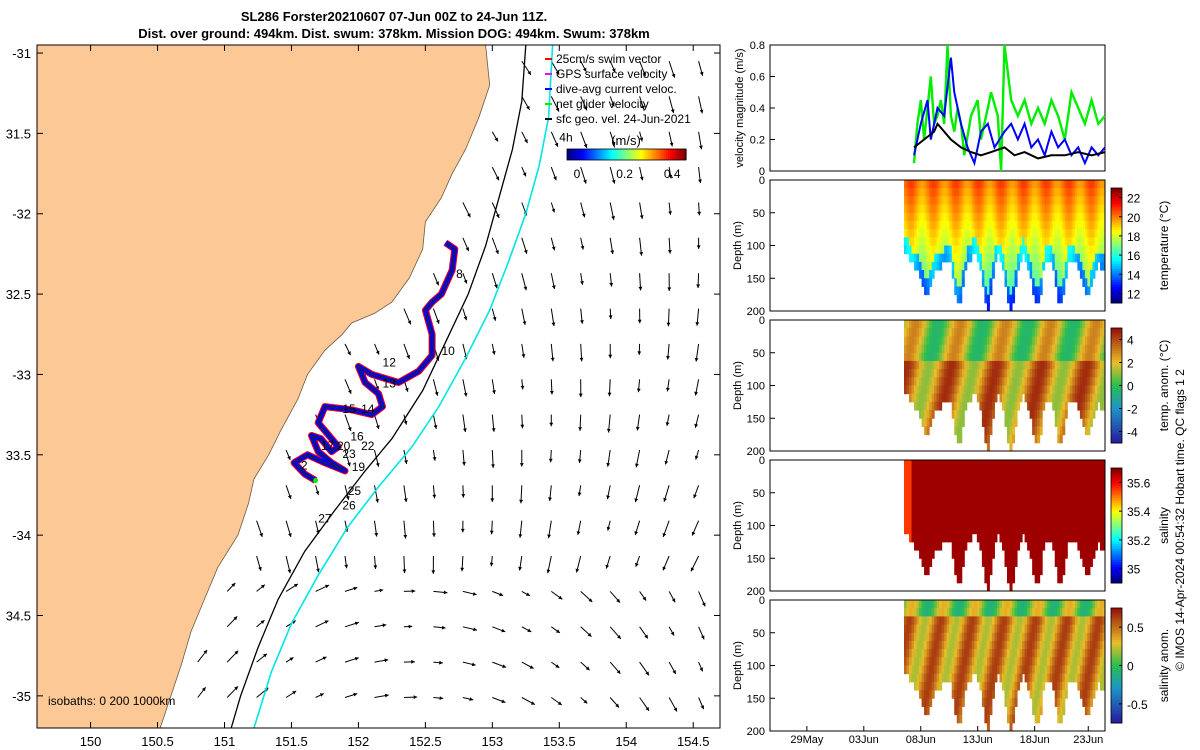  I want to click on speed-colorbar: 0 0.2 0.4, so click(626, 164).